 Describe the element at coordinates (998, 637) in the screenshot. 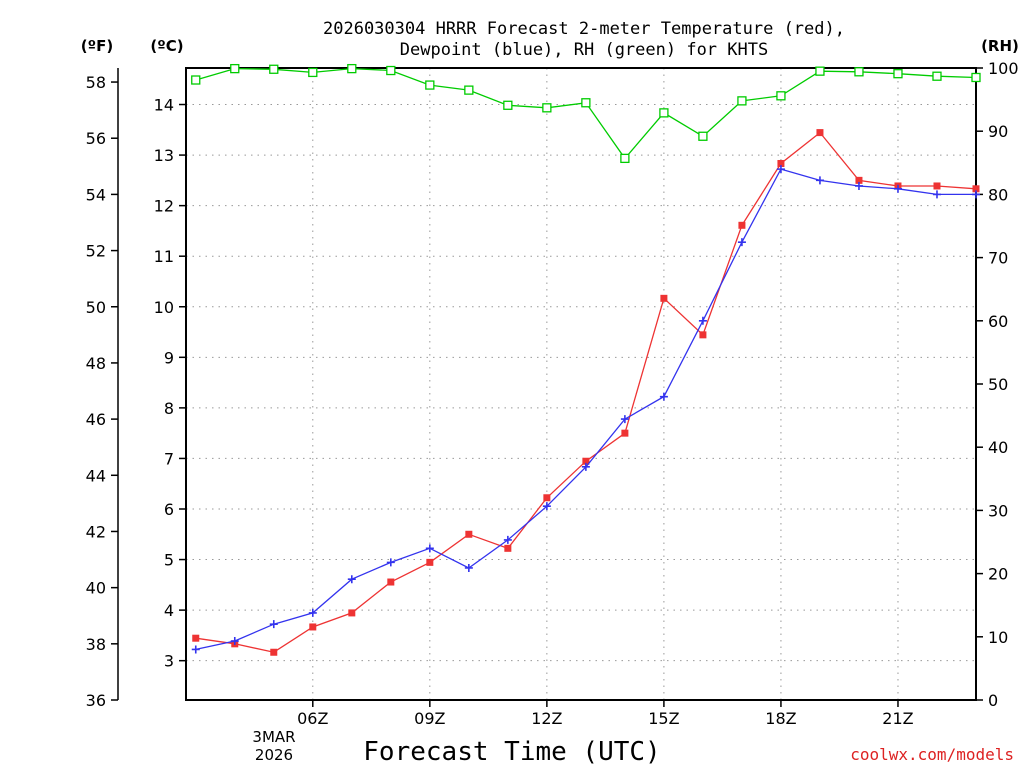

I see `rh-tick-label: 10` at that location.